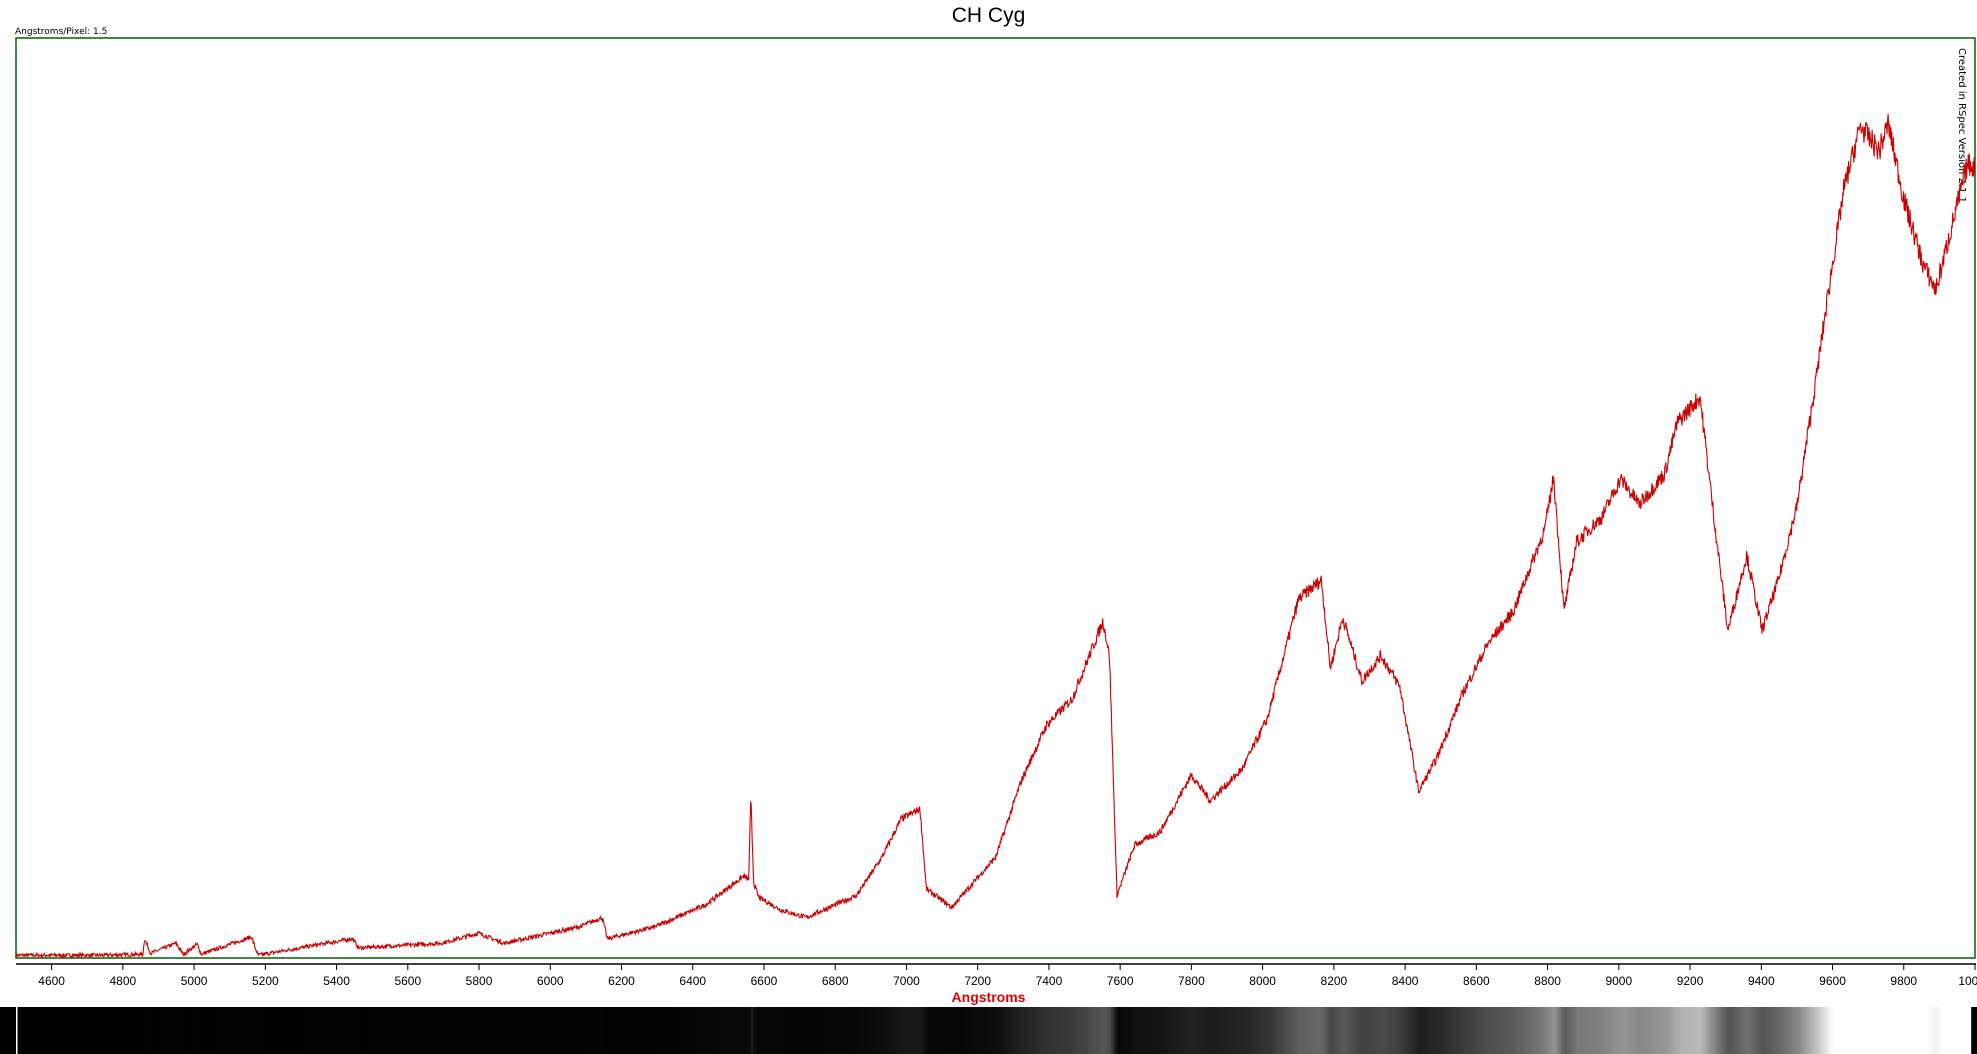 This screenshot has height=1054, width=1977. Describe the element at coordinates (51, 981) in the screenshot. I see `x-tick-label: 4600` at that location.